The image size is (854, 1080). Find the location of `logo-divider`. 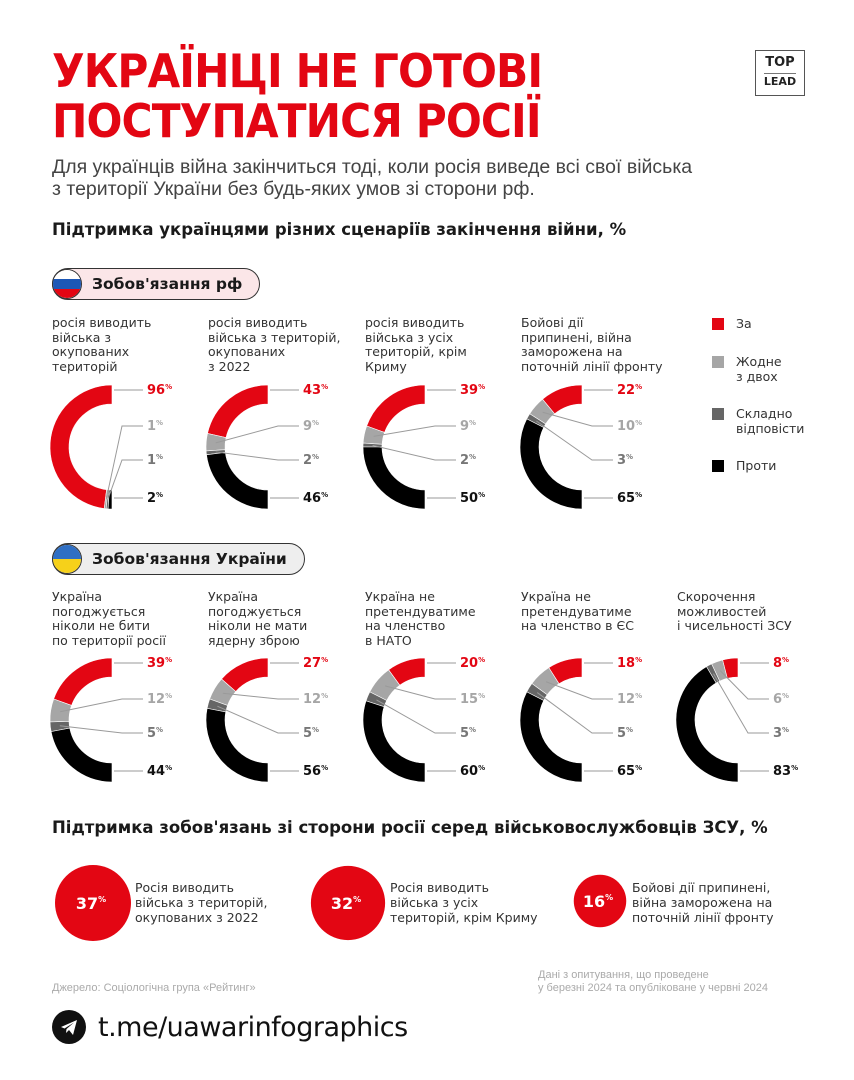

logo-divider is located at coordinates (780, 73).